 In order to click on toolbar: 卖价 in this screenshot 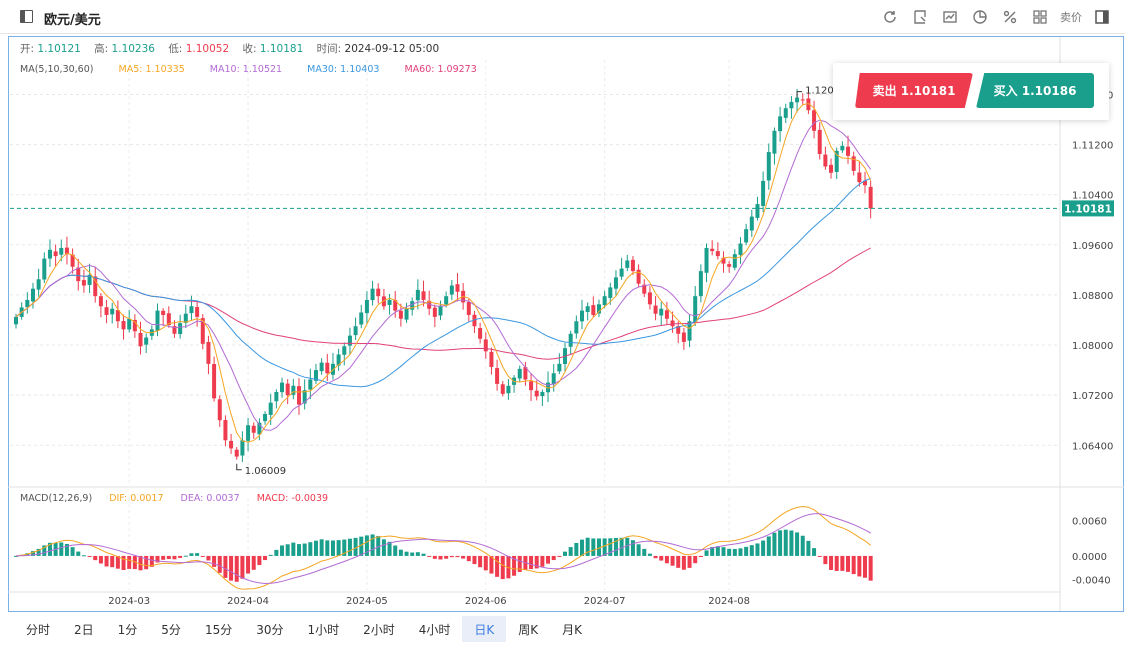, I will do `click(996, 17)`.